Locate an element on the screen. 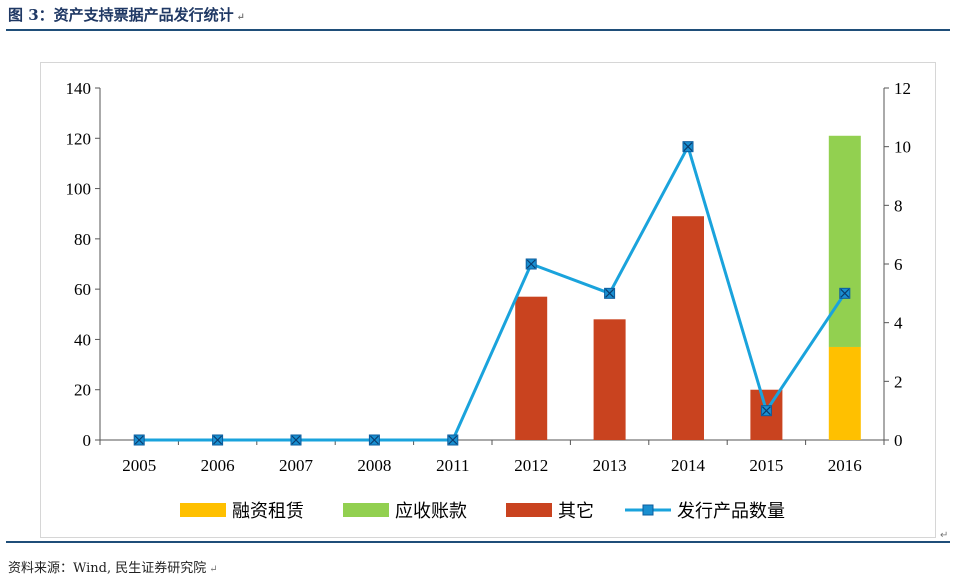 This screenshot has width=954, height=584. y-right-tick-label: 4 is located at coordinates (898, 323).